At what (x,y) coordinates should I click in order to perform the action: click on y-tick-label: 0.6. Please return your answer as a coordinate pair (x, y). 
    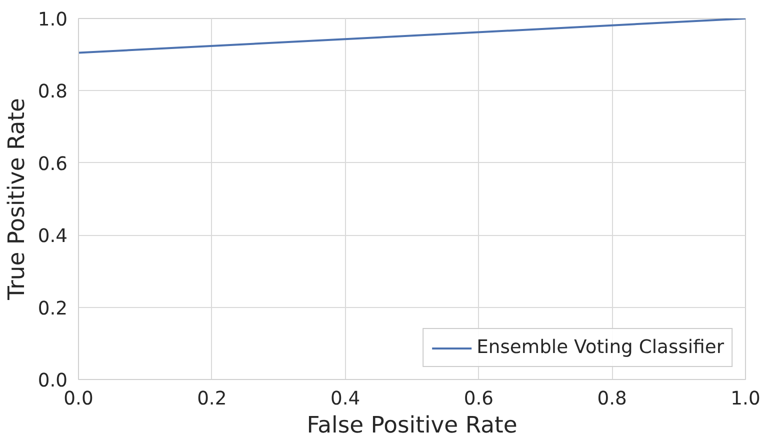
    Looking at the image, I should click on (53, 164).